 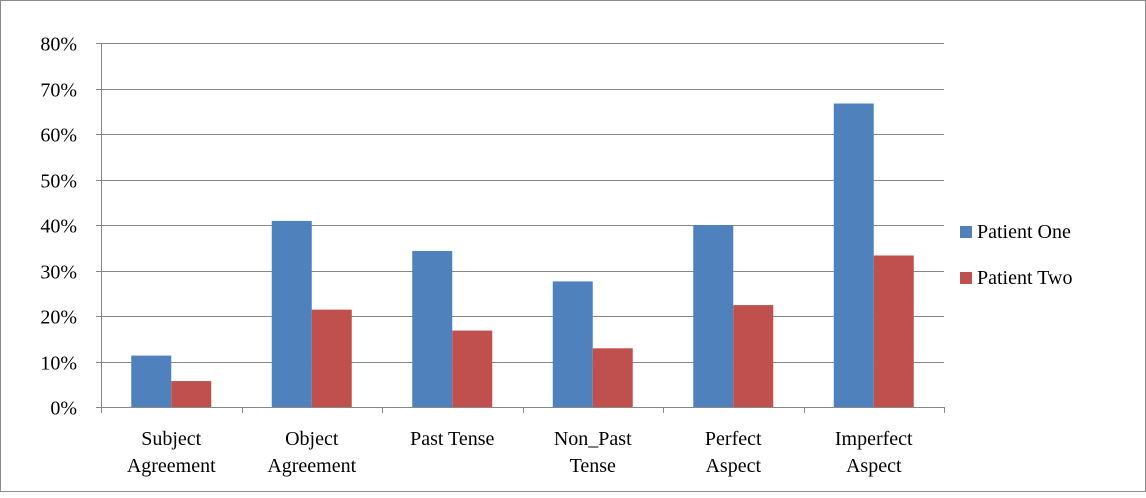 I want to click on y-tick-label: 60%, so click(x=58, y=136).